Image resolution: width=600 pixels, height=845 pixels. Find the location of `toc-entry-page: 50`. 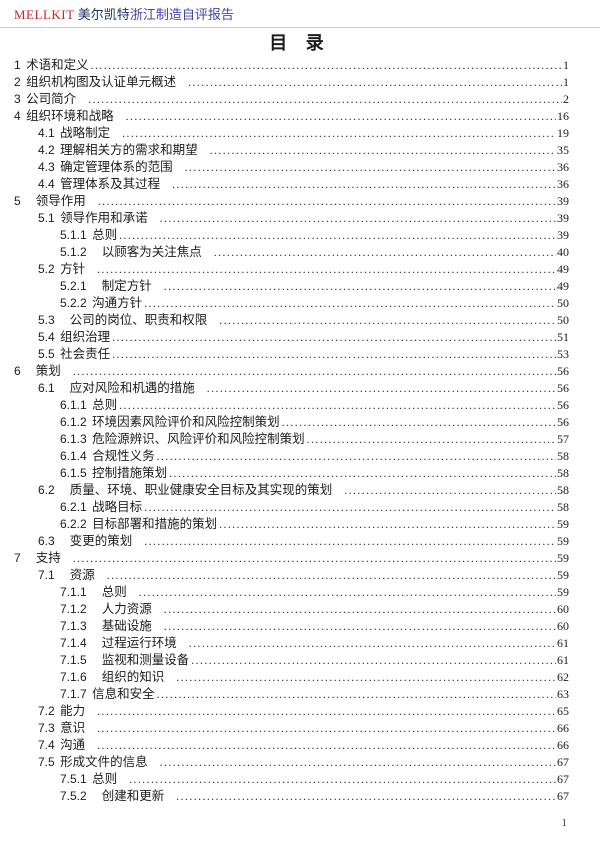

toc-entry-page: 50 is located at coordinates (563, 303).